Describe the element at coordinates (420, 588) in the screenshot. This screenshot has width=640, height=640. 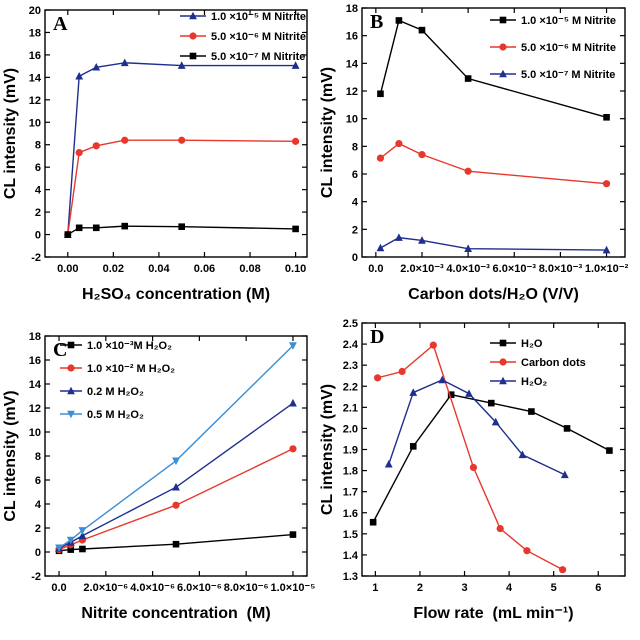
I see `x-tick-label: 2` at that location.